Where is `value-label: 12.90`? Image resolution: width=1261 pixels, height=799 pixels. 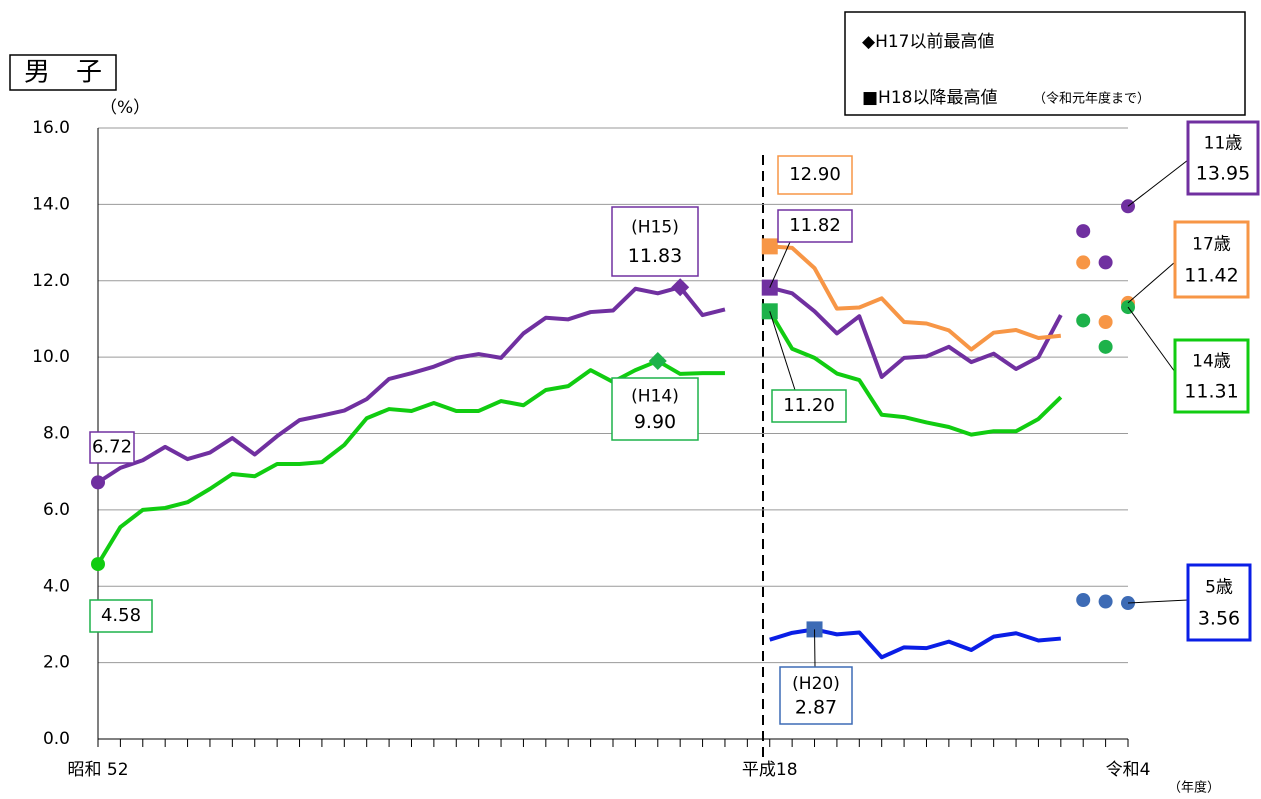 value-label: 12.90 is located at coordinates (815, 174).